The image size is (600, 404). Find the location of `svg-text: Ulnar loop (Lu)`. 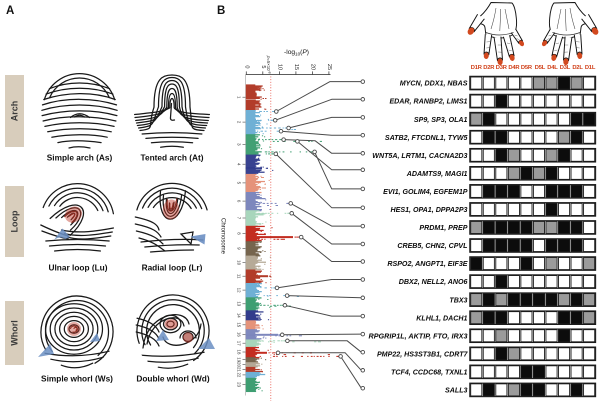

svg-text: Ulnar loop (Lu) is located at coordinates (78, 268).